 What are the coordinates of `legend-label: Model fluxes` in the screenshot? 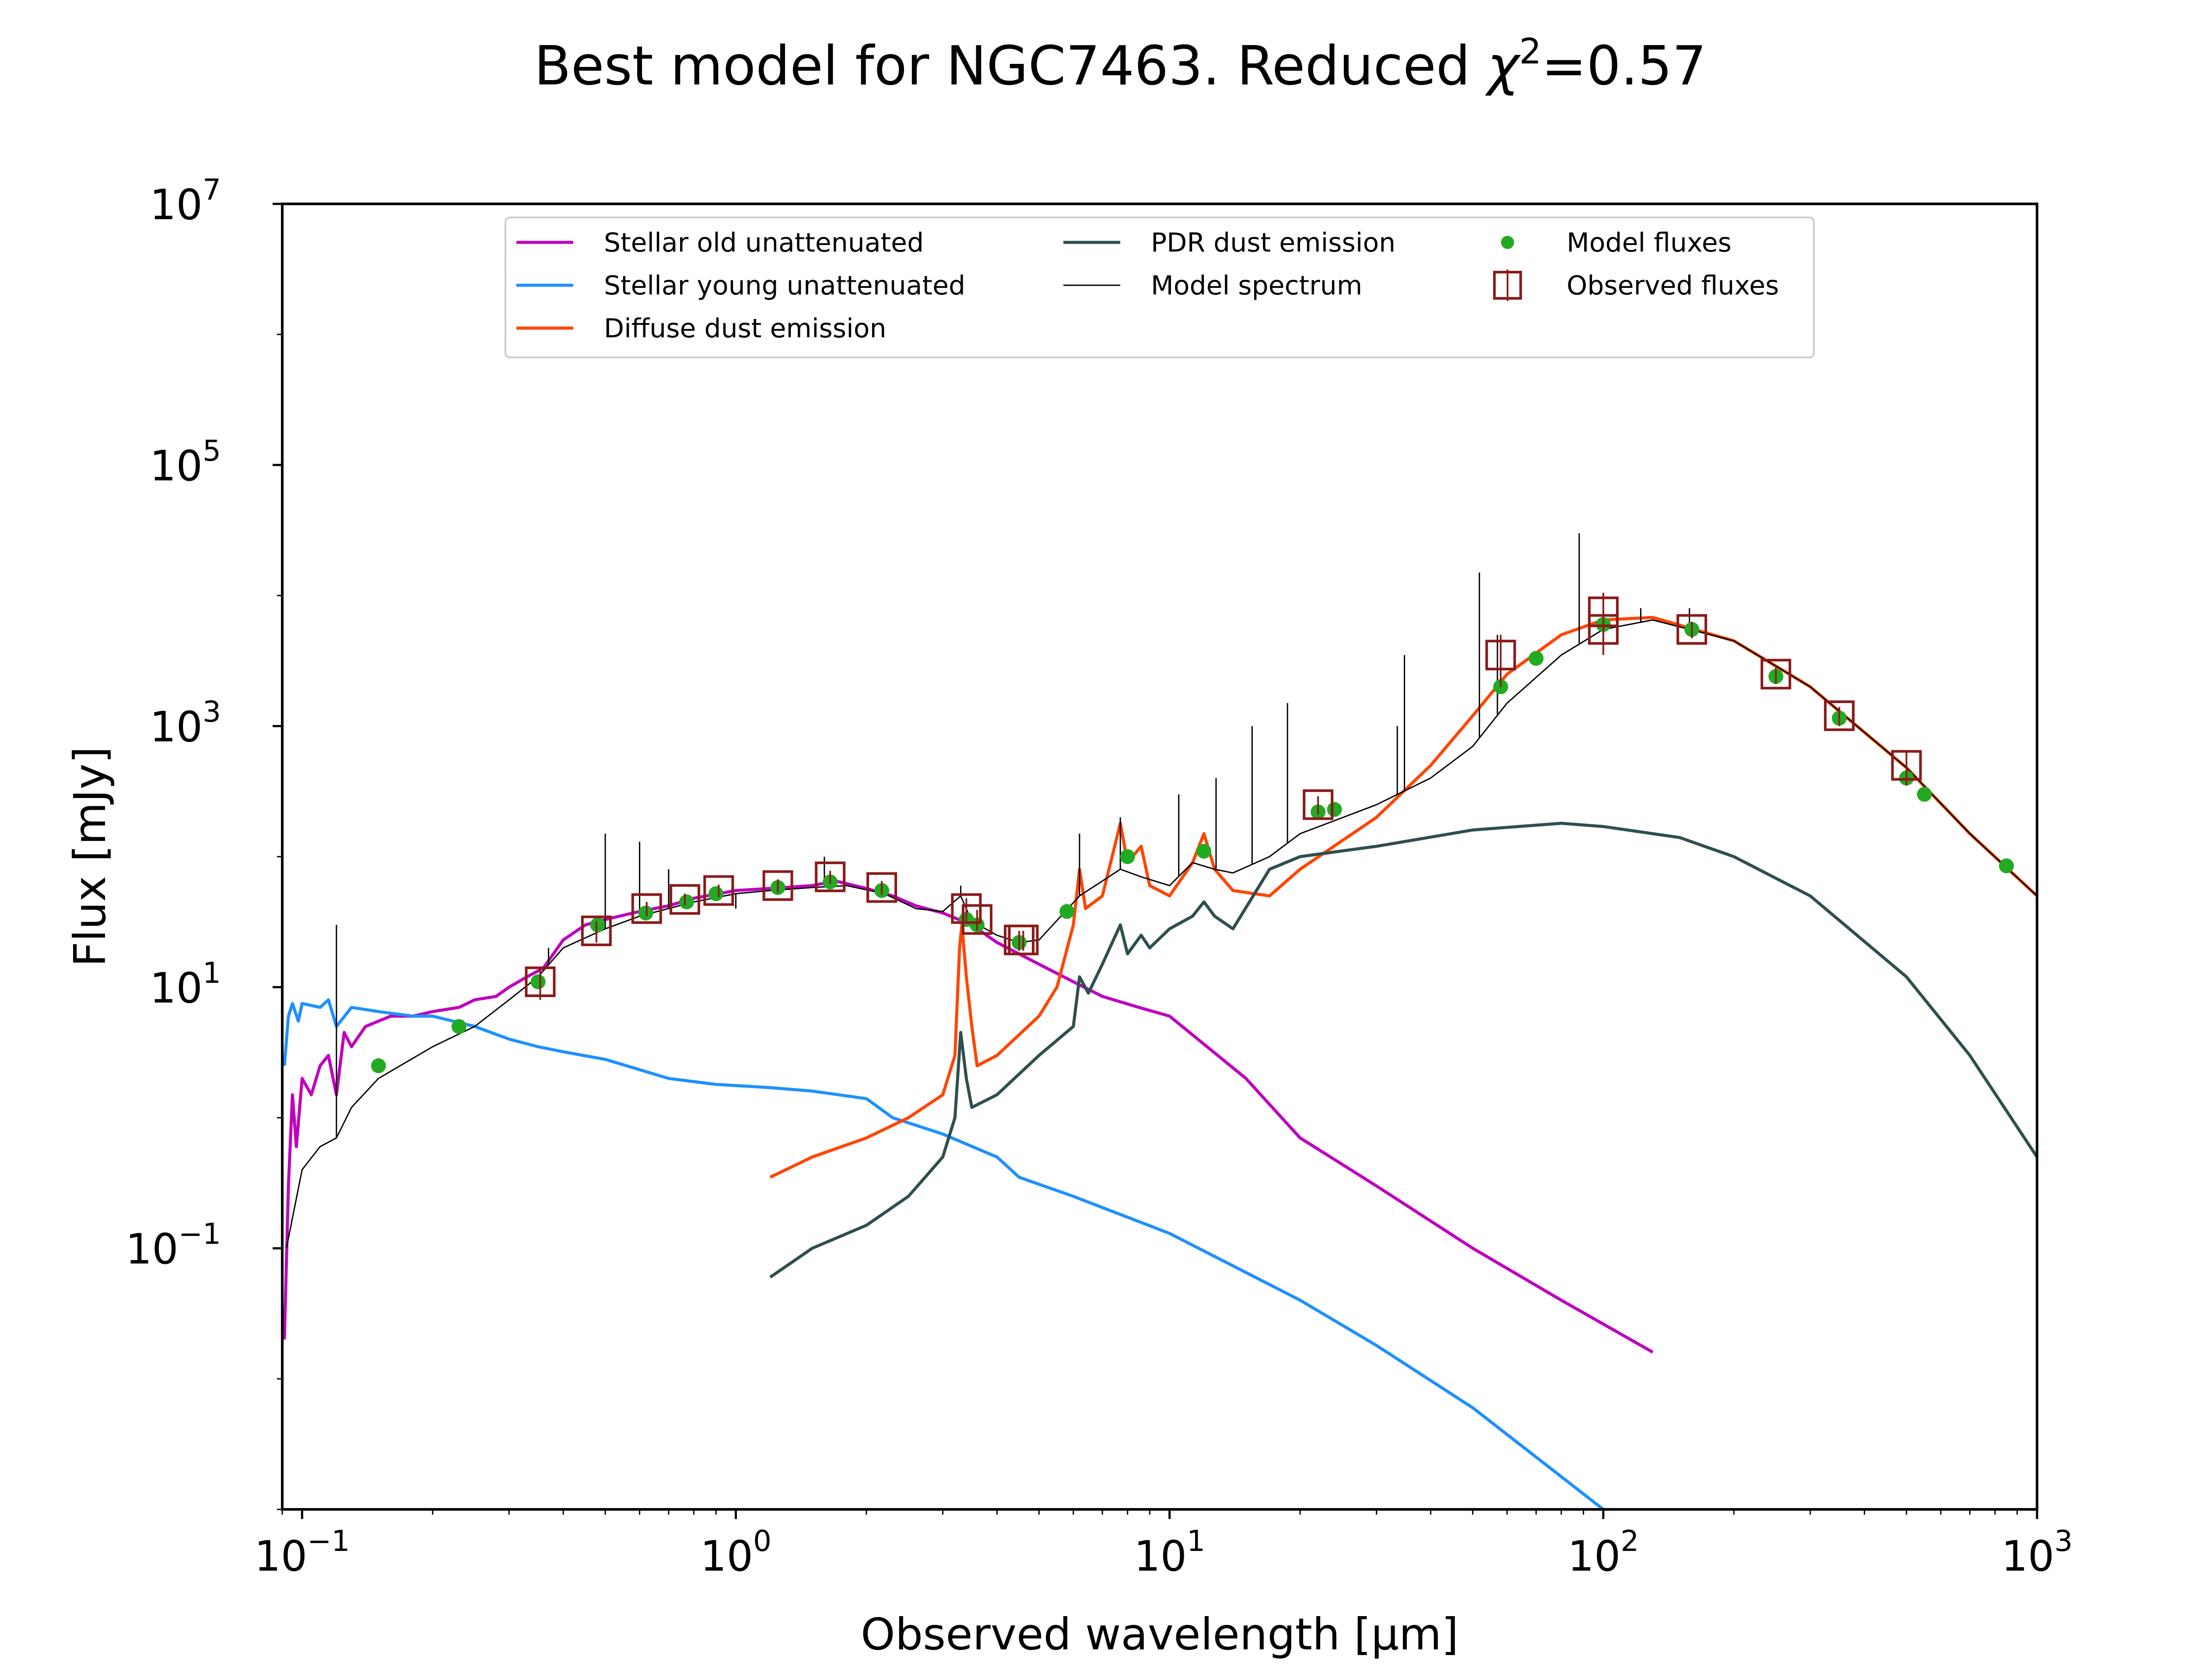 It's located at (1649, 243).